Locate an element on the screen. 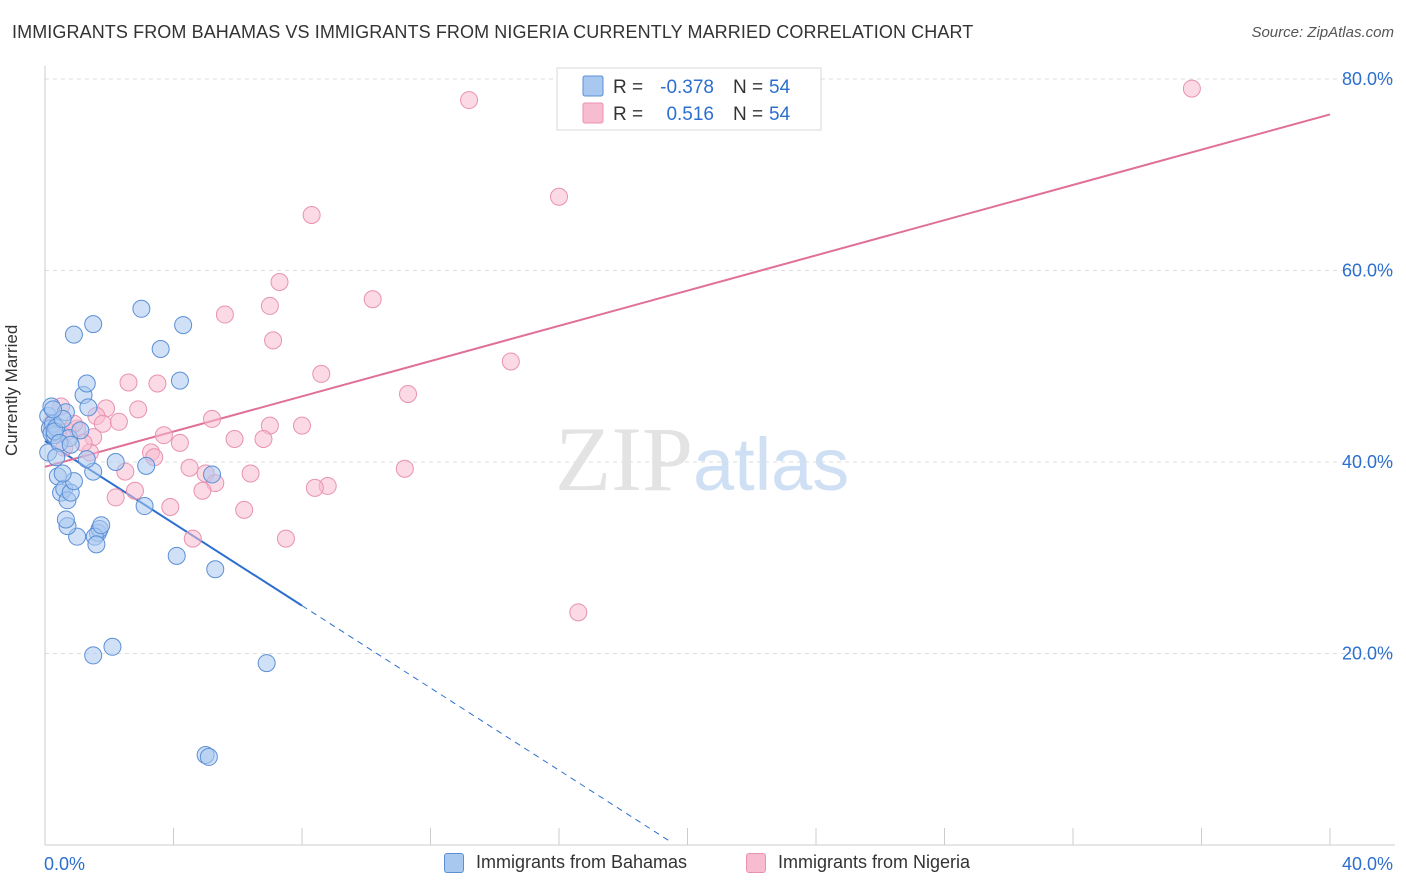 The width and height of the screenshot is (1406, 892). trendline-bahamas-extension is located at coordinates (485, 723).